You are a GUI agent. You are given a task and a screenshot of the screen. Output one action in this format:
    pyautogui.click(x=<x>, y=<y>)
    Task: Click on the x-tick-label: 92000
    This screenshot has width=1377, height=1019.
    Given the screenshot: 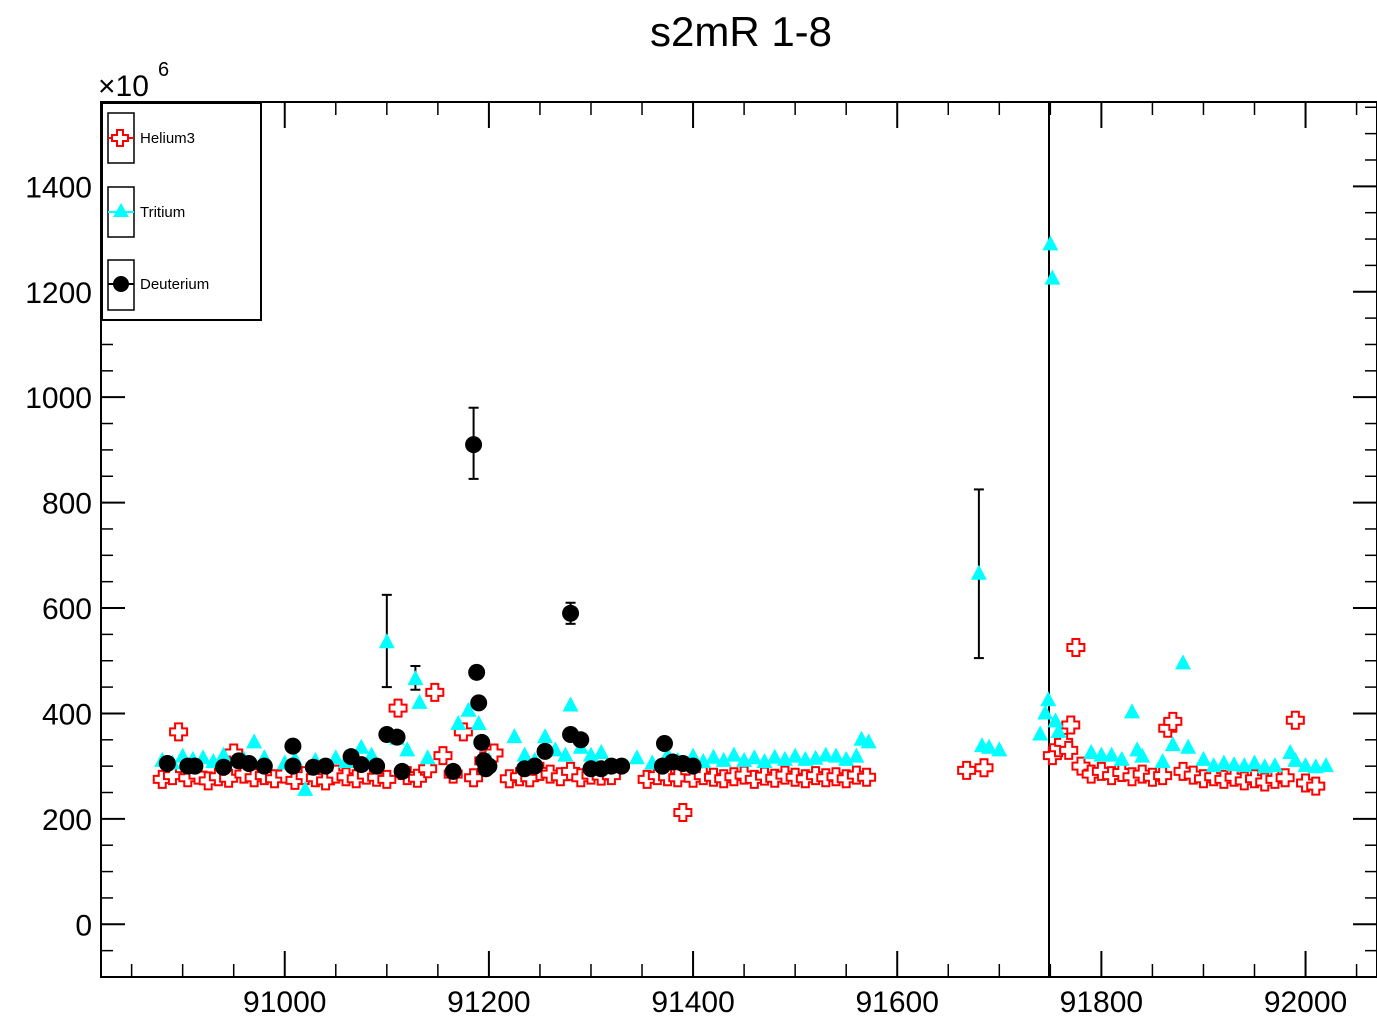 What is the action you would take?
    pyautogui.click(x=1305, y=1002)
    